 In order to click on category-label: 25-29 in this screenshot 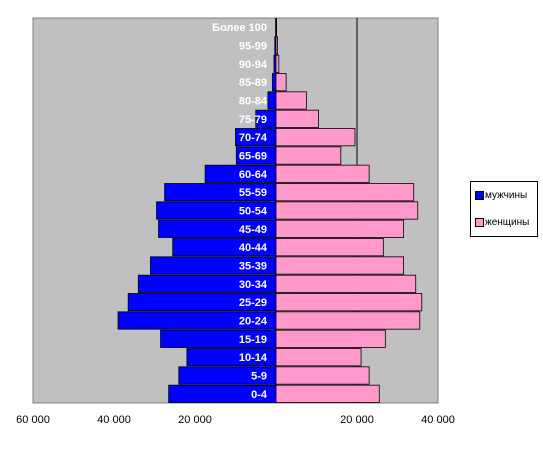, I will do `click(253, 303)`.